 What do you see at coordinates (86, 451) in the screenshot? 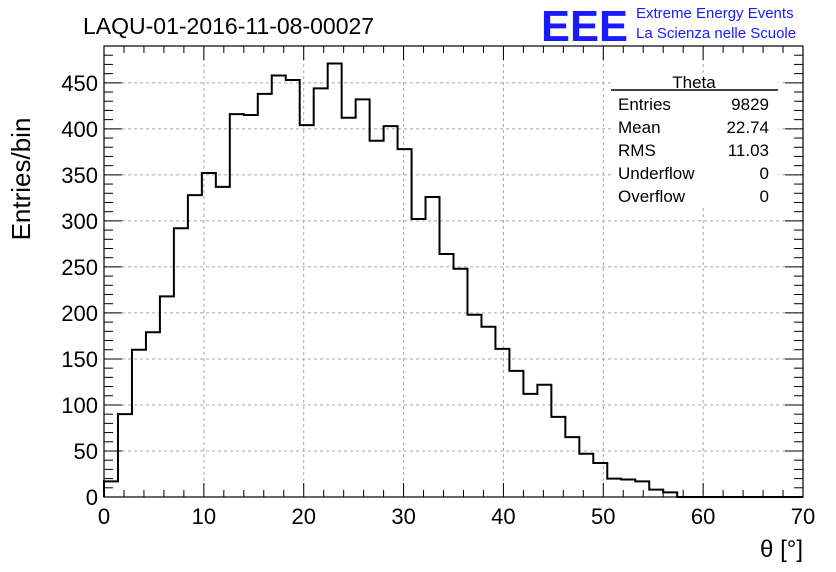
I see `y-tick-label: 50` at bounding box center [86, 451].